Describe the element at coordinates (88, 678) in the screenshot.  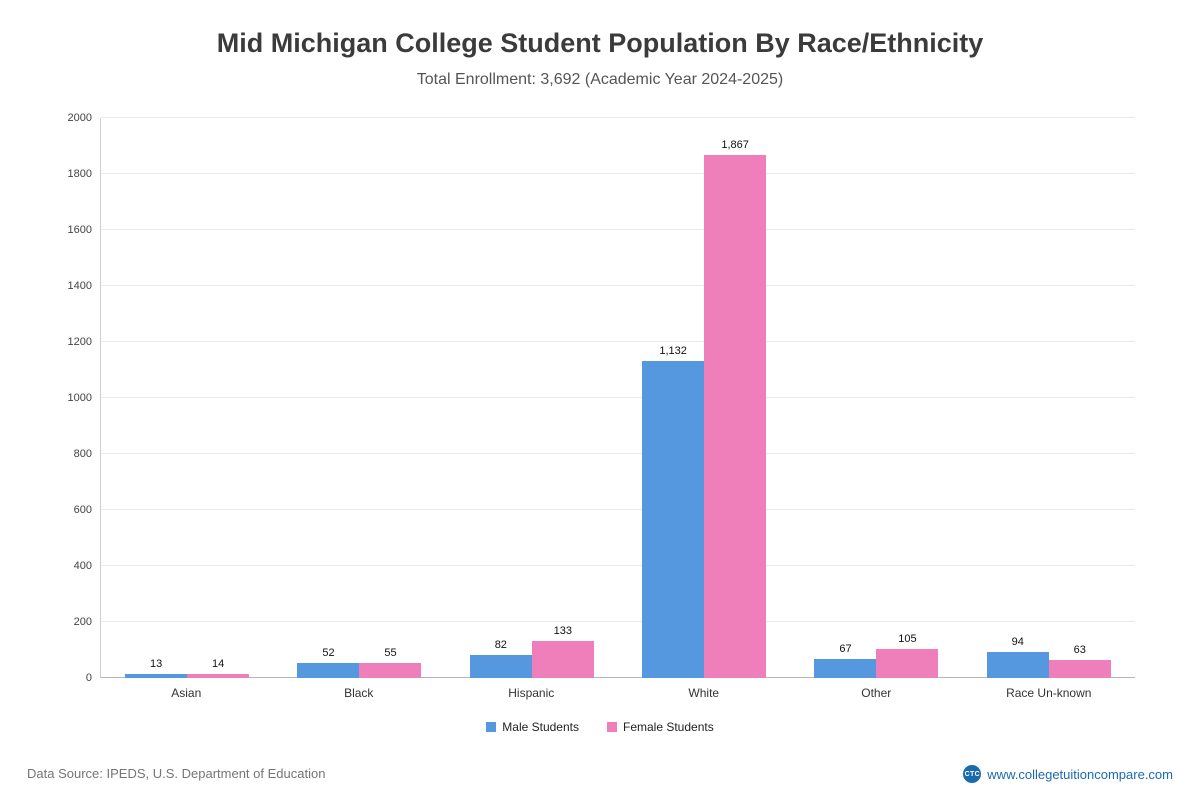
I see `y-axis-tick-label: 0` at that location.